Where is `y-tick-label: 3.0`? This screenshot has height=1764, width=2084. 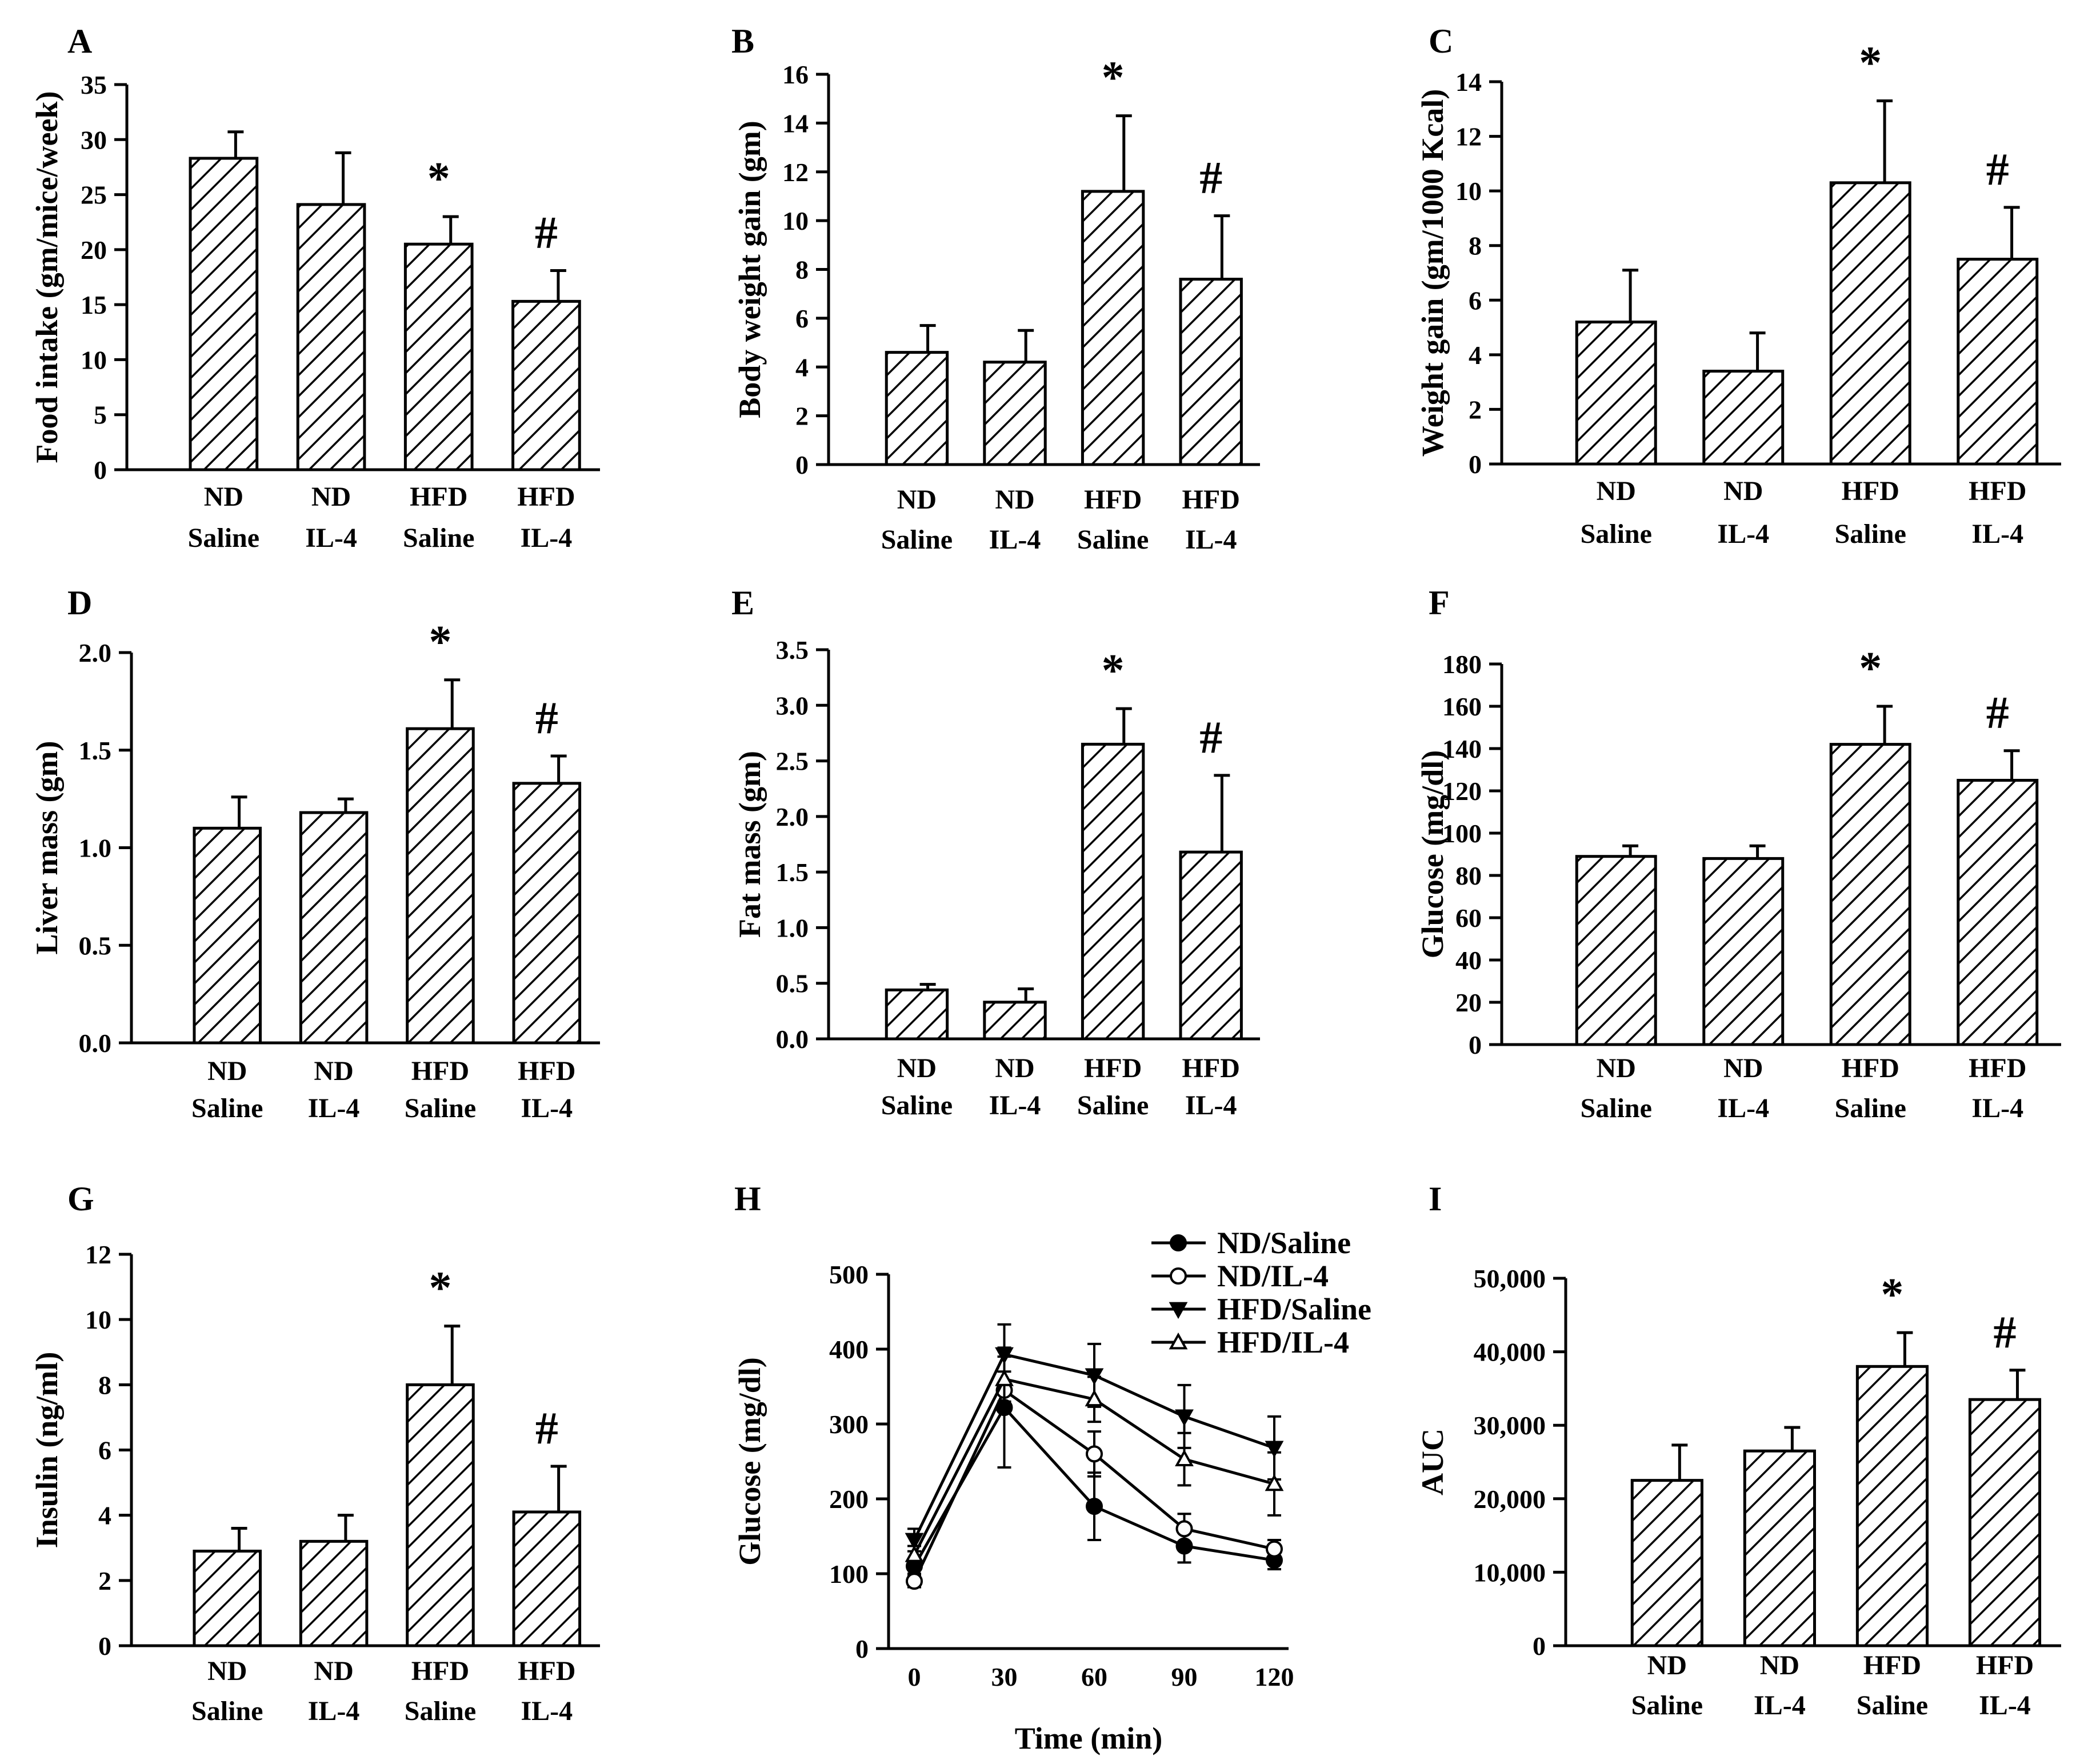
y-tick-label: 3.0 is located at coordinates (792, 705).